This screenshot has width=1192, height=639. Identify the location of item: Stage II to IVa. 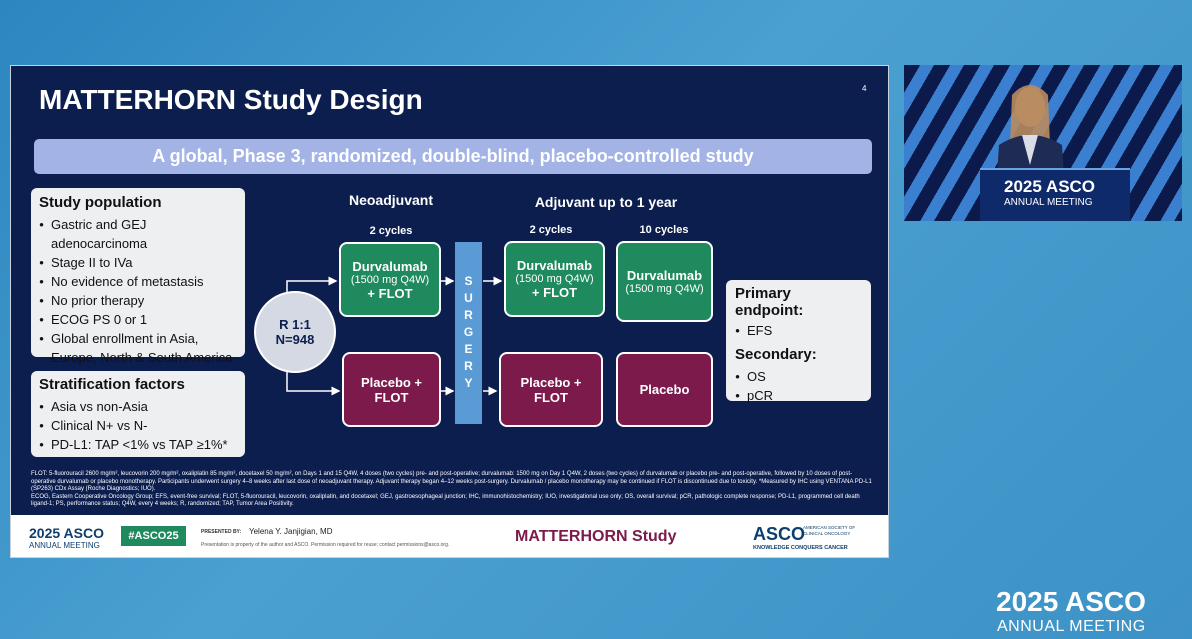
(144, 262).